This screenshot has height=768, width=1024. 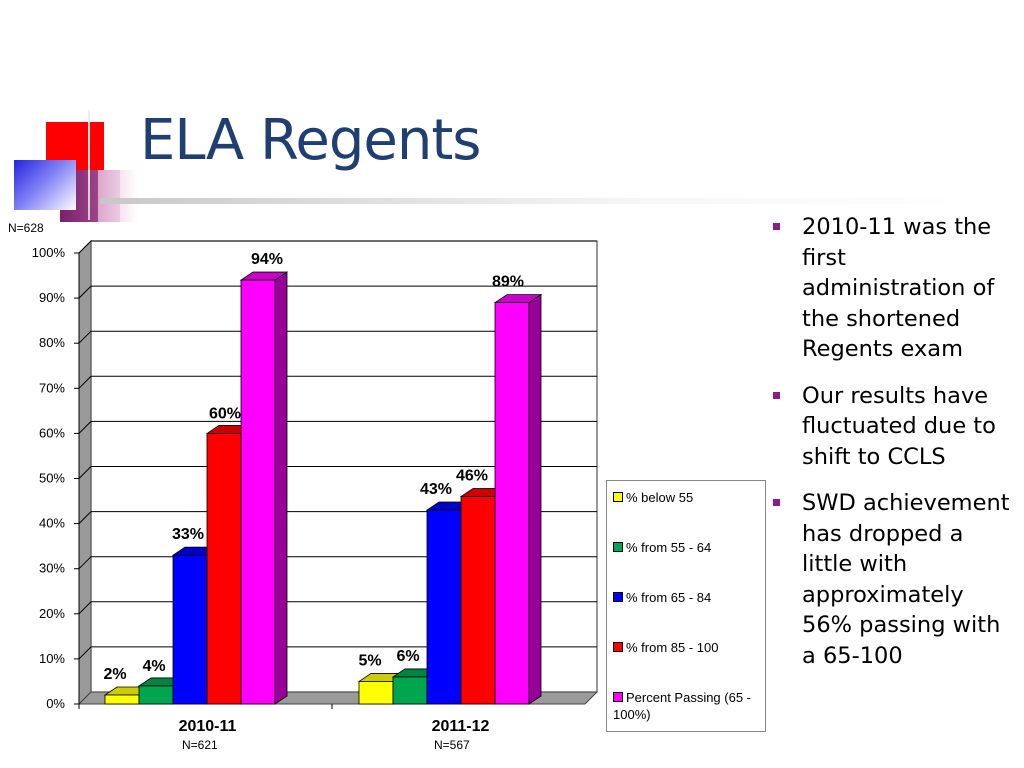 I want to click on legend-label: Percent Passing (65 - 100%), so click(x=682, y=706).